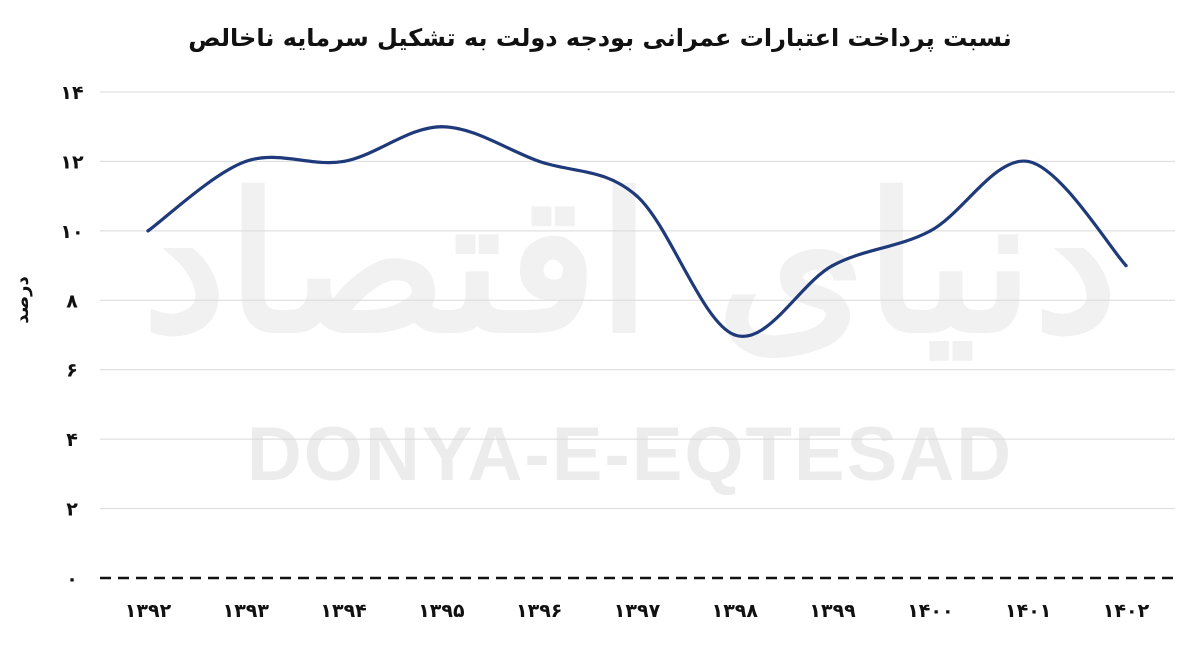 The width and height of the screenshot is (1200, 652). I want to click on y-tick-label: ۱۰, so click(71, 232).